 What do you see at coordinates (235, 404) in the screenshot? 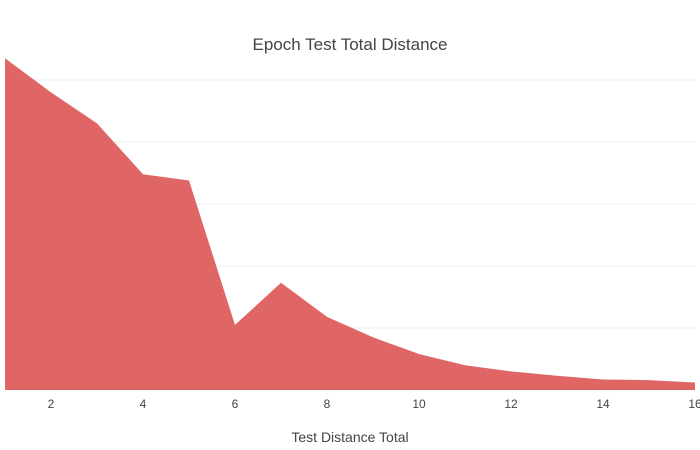
I see `x-tick-label: 6` at bounding box center [235, 404].